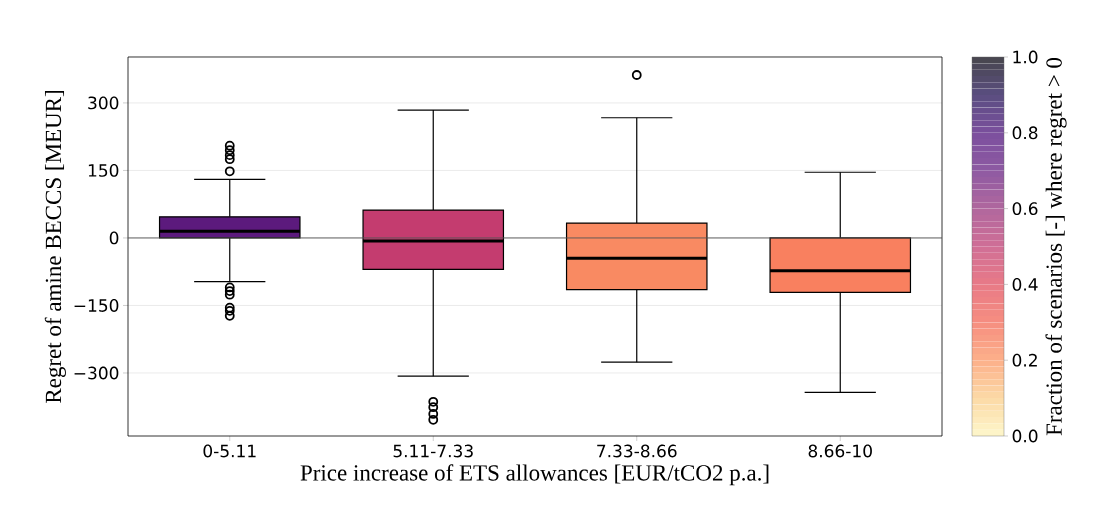  What do you see at coordinates (55, 247) in the screenshot?
I see `y-axis-title: Regret of amine BECCS [MEUR]` at bounding box center [55, 247].